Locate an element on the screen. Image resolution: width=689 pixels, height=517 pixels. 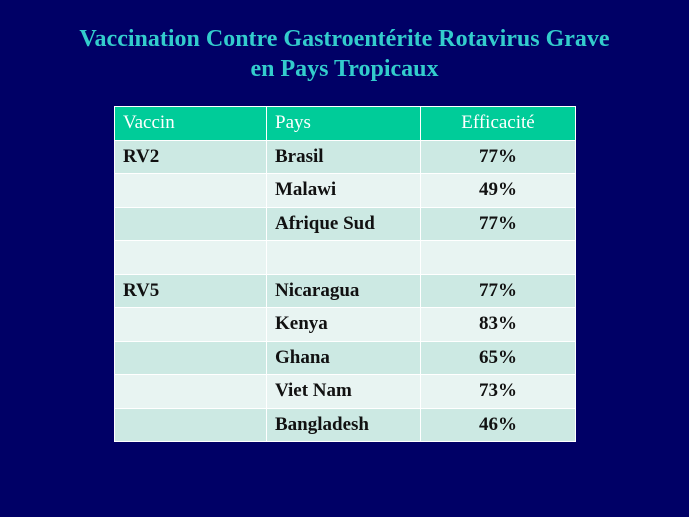
cell-pays: Malawi is located at coordinates (343, 190).